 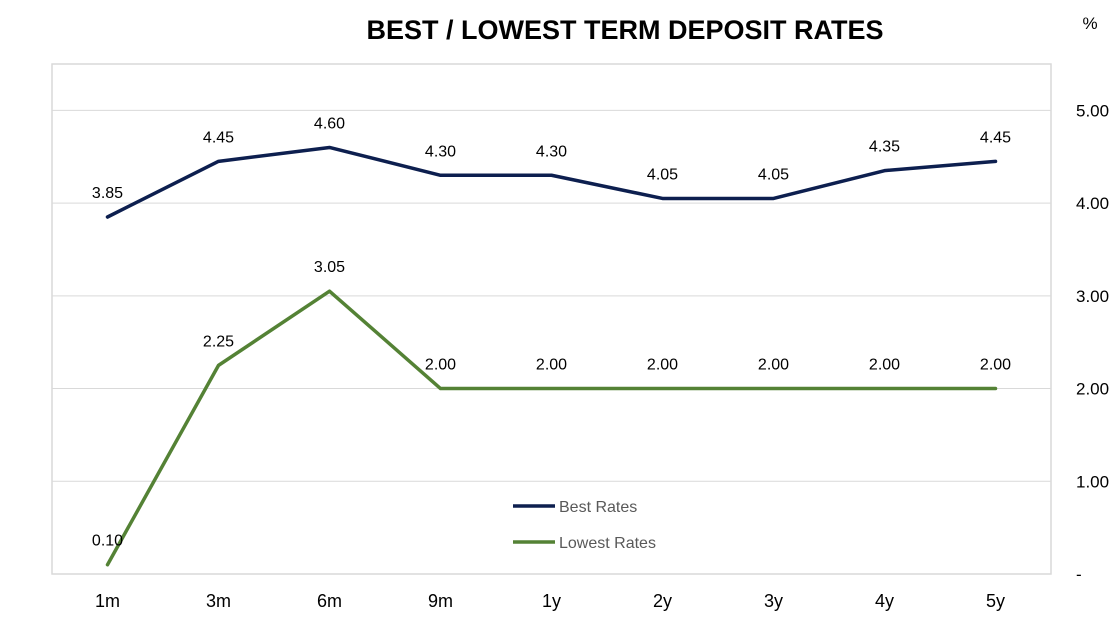 What do you see at coordinates (107, 193) in the screenshot?
I see `data-label: 3.85` at bounding box center [107, 193].